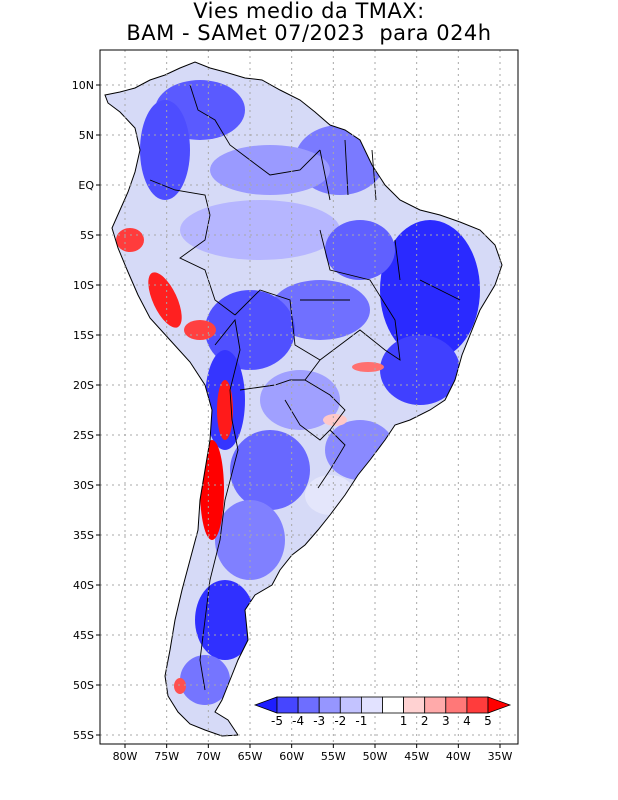 This screenshot has height=800, width=618. What do you see at coordinates (83, 435) in the screenshot?
I see `lat-label: 25S` at bounding box center [83, 435].